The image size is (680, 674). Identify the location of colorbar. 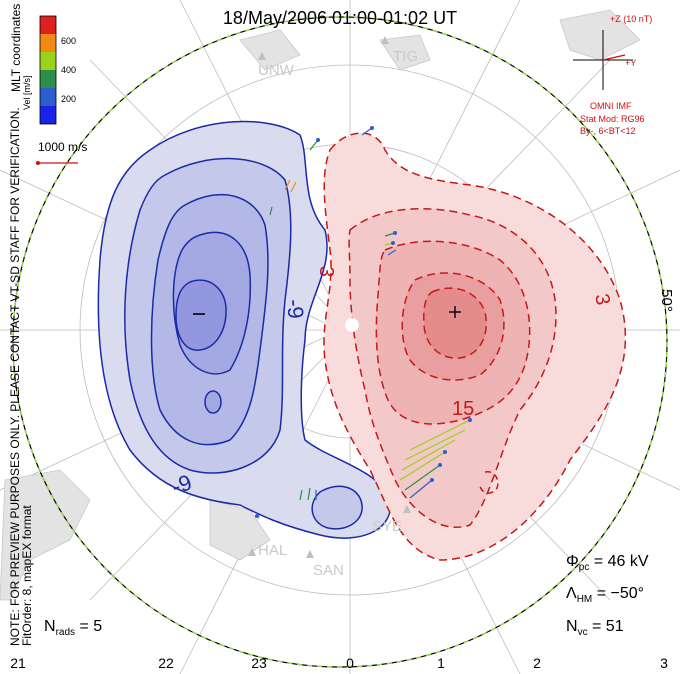
(48, 70).